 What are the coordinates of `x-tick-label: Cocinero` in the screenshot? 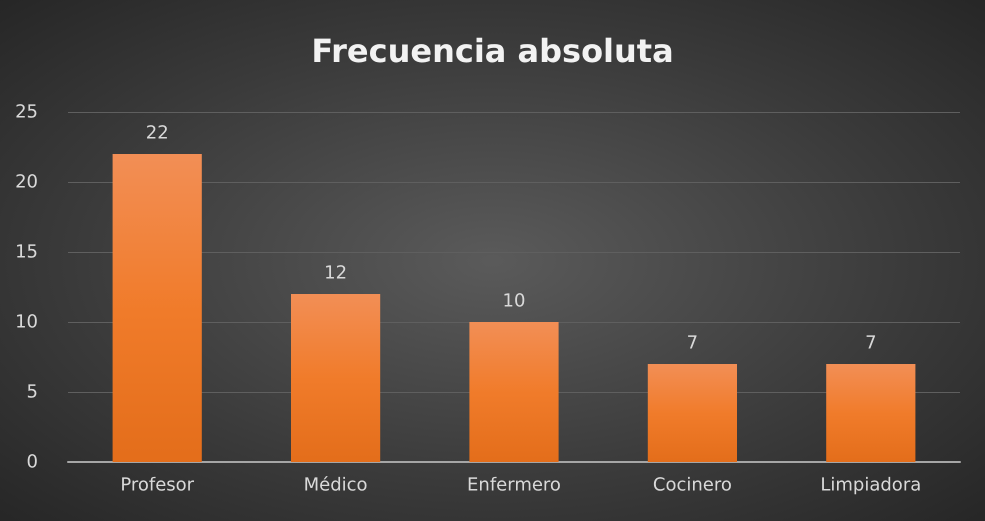 It's located at (692, 485).